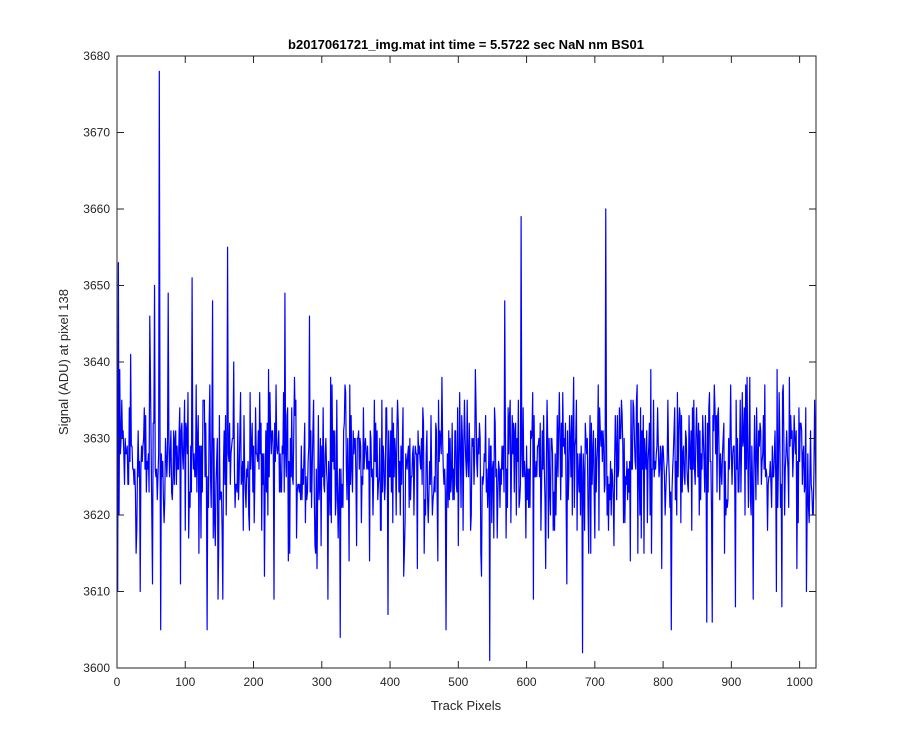 The height and width of the screenshot is (750, 900). I want to click on y-tick-label: 3600, so click(96, 668).